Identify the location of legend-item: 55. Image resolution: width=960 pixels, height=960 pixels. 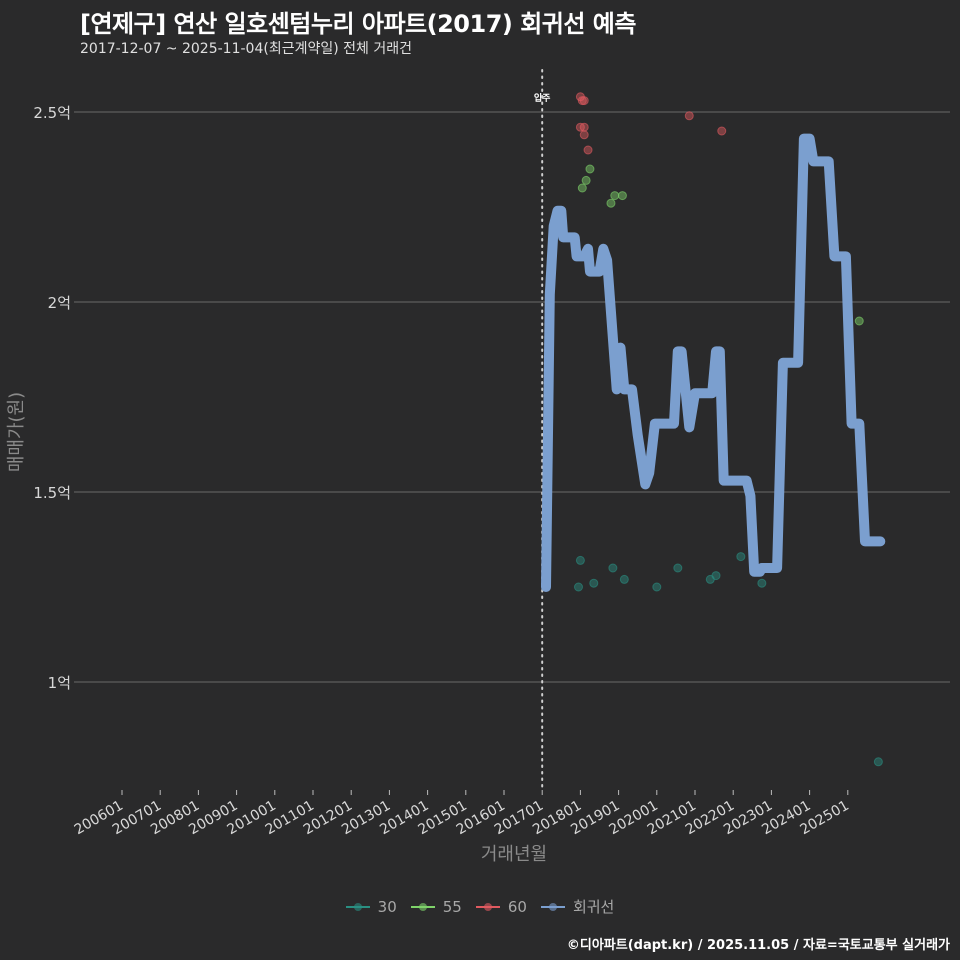
(436, 906).